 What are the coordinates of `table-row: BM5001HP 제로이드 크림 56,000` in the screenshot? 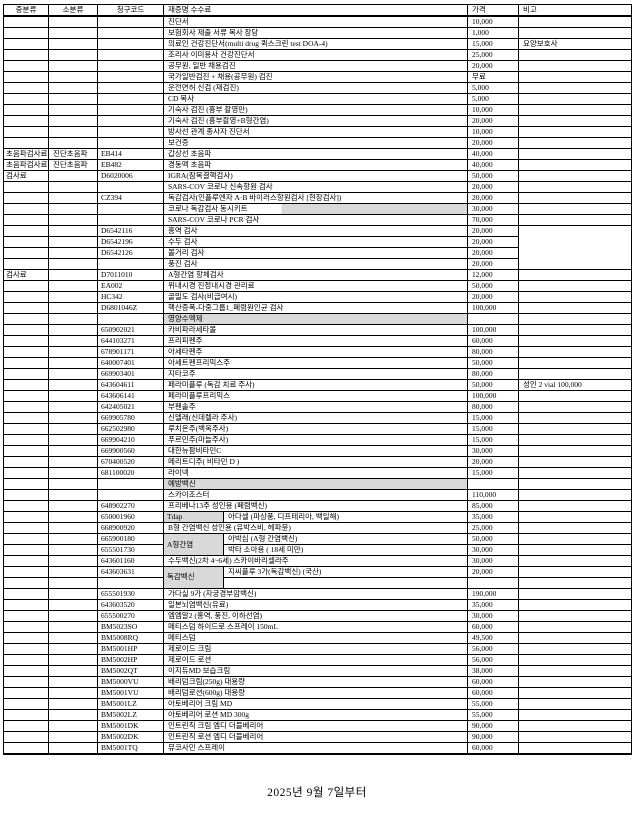 It's located at (317, 648).